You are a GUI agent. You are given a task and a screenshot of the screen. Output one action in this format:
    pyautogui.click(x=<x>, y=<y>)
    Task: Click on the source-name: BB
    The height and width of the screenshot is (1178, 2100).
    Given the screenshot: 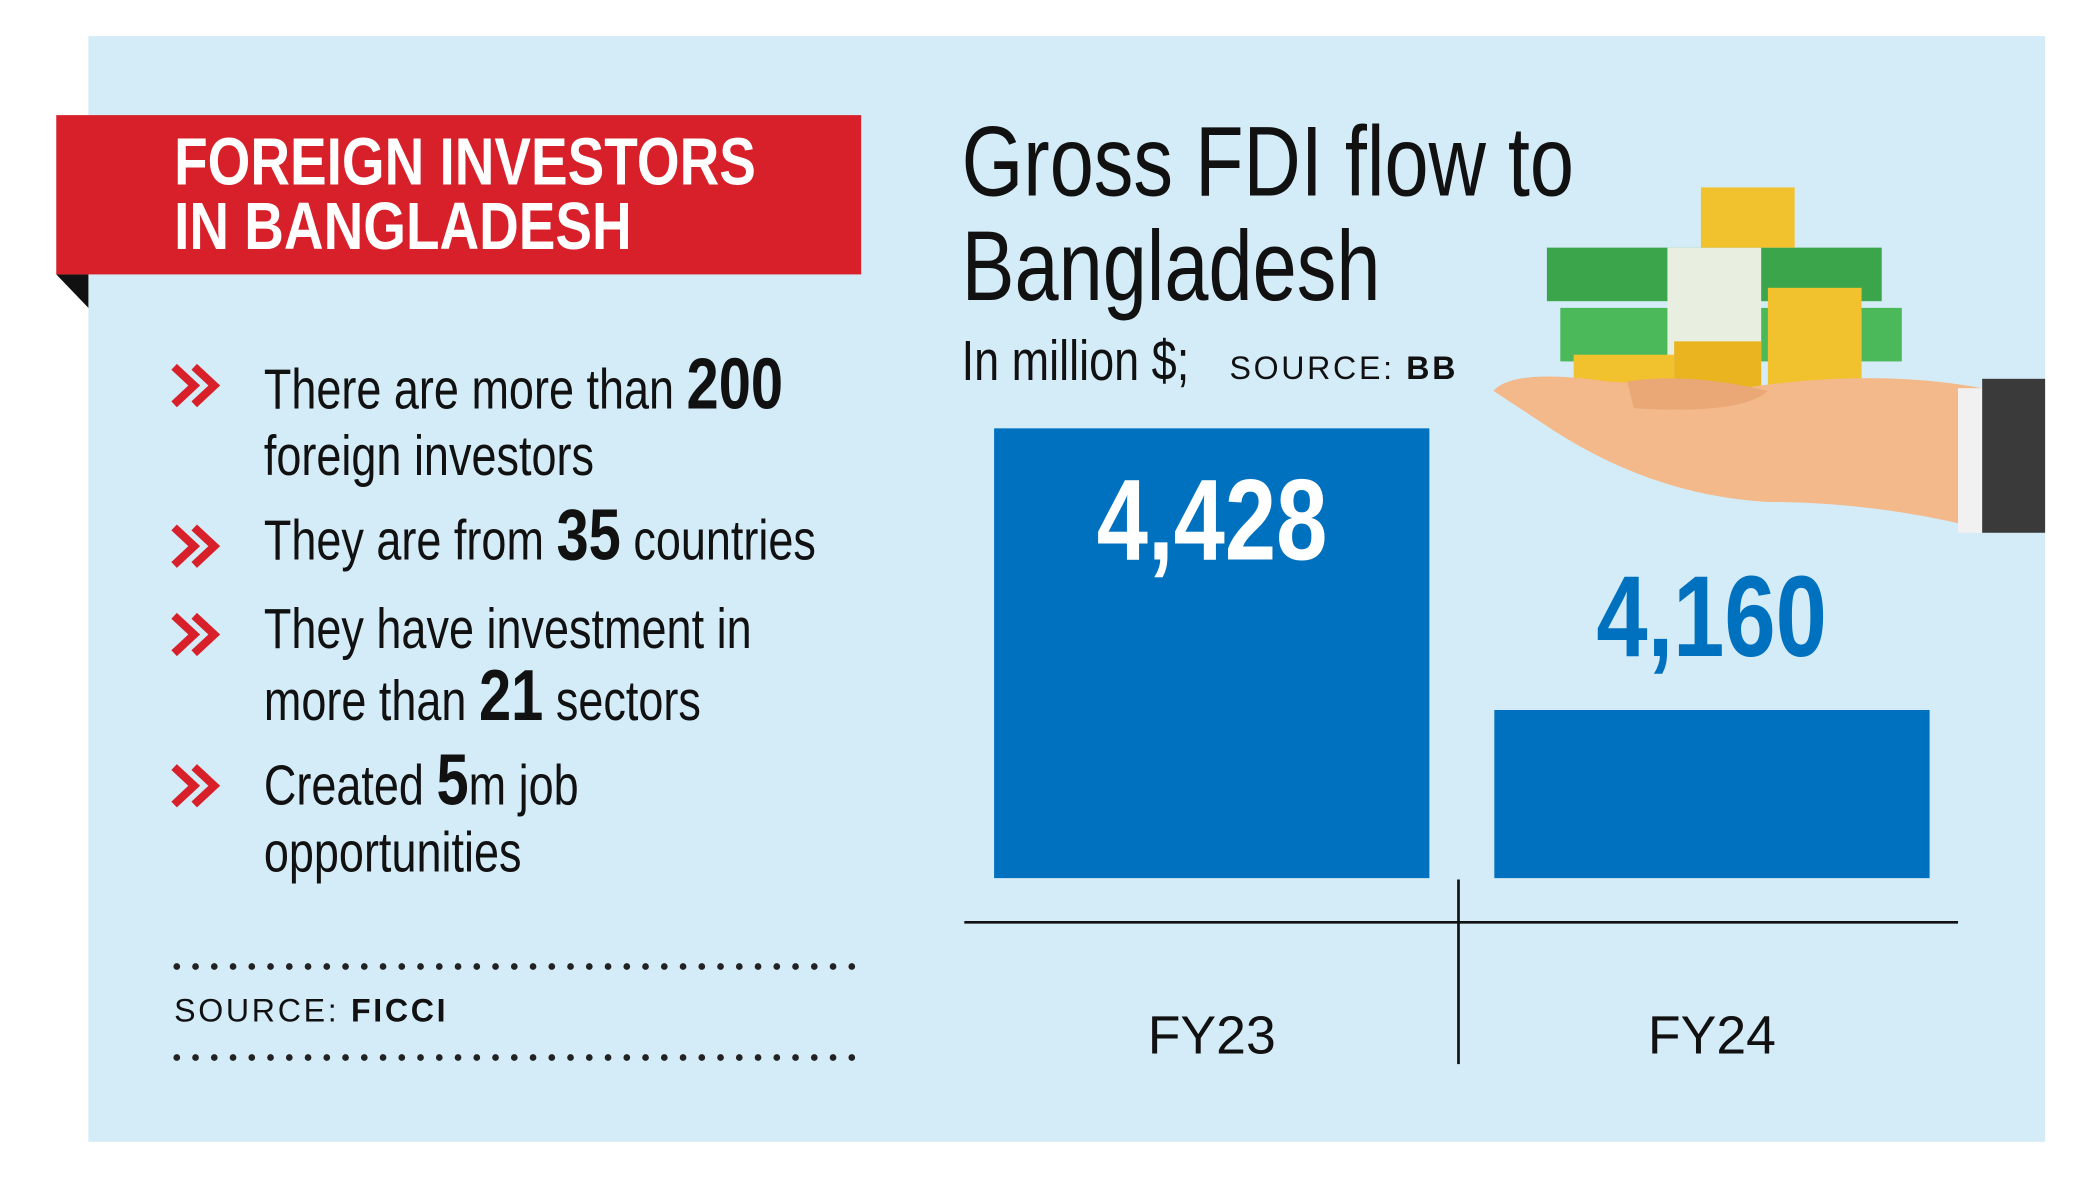 What is the action you would take?
    pyautogui.click(x=1432, y=368)
    